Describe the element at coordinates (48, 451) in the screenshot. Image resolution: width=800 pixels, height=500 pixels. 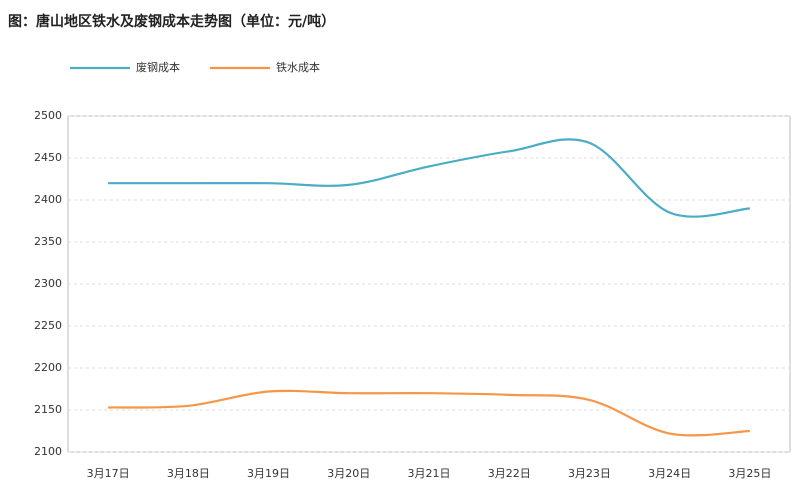
I see `y-tick-label: 2100` at that location.